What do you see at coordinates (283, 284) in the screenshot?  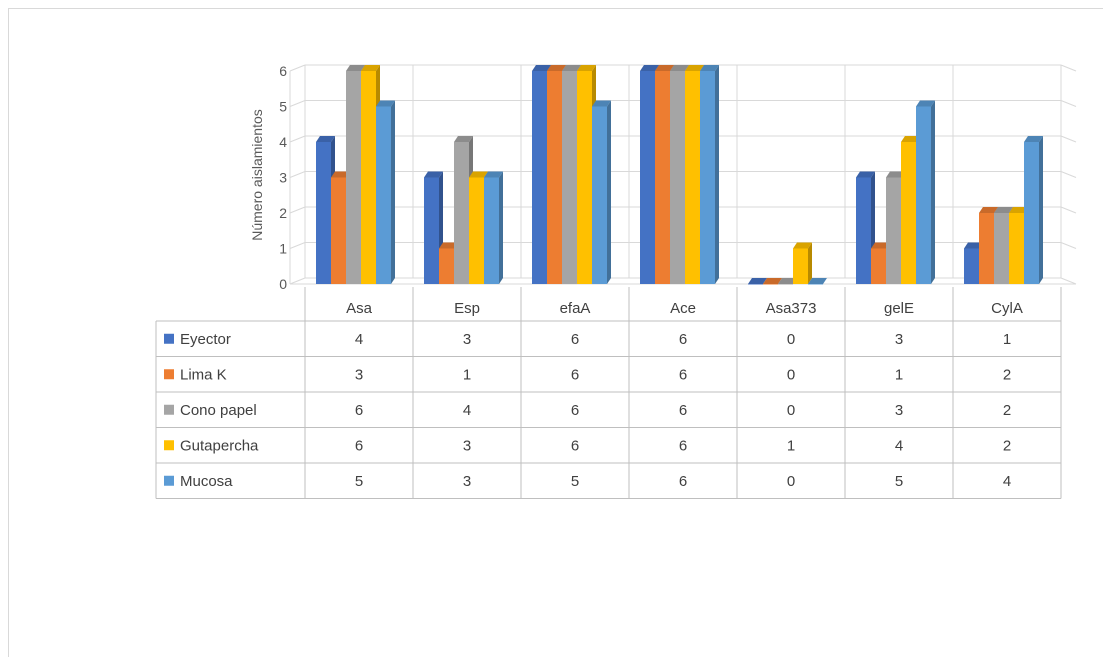 I see `y-tick-label: 0` at bounding box center [283, 284].